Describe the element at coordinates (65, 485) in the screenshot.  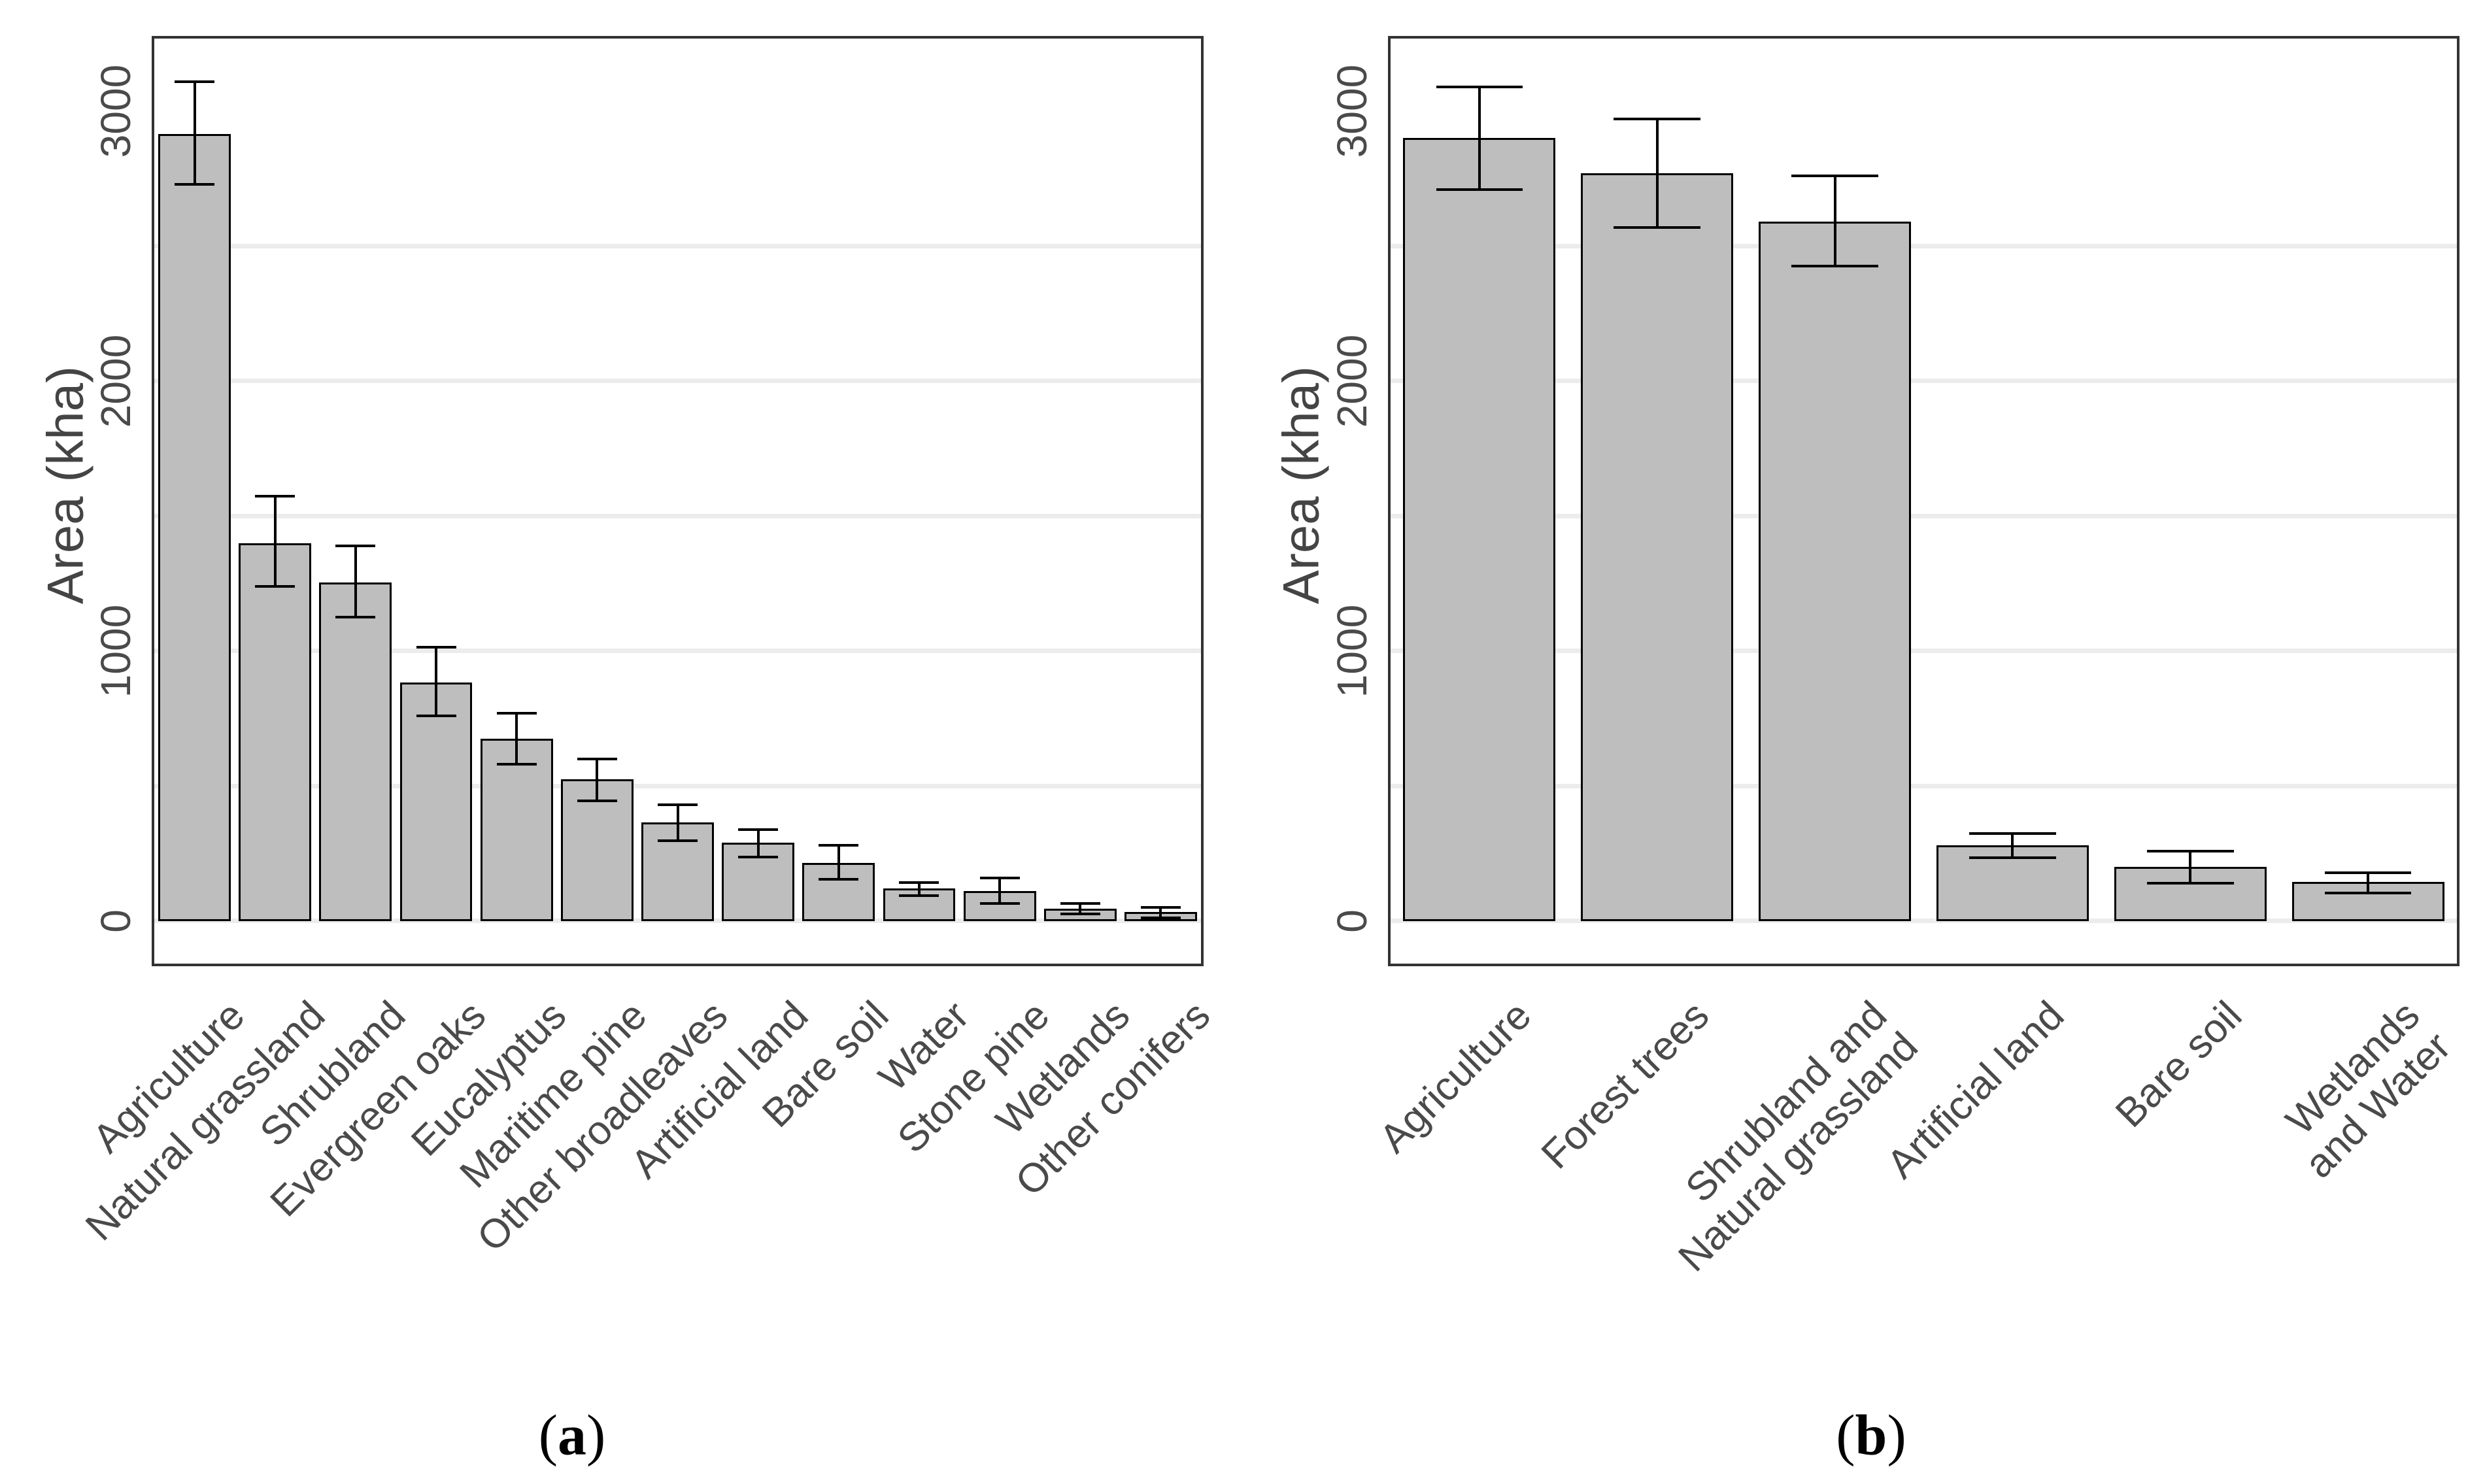
I see `y-axis-title-a: Area (kha)` at that location.